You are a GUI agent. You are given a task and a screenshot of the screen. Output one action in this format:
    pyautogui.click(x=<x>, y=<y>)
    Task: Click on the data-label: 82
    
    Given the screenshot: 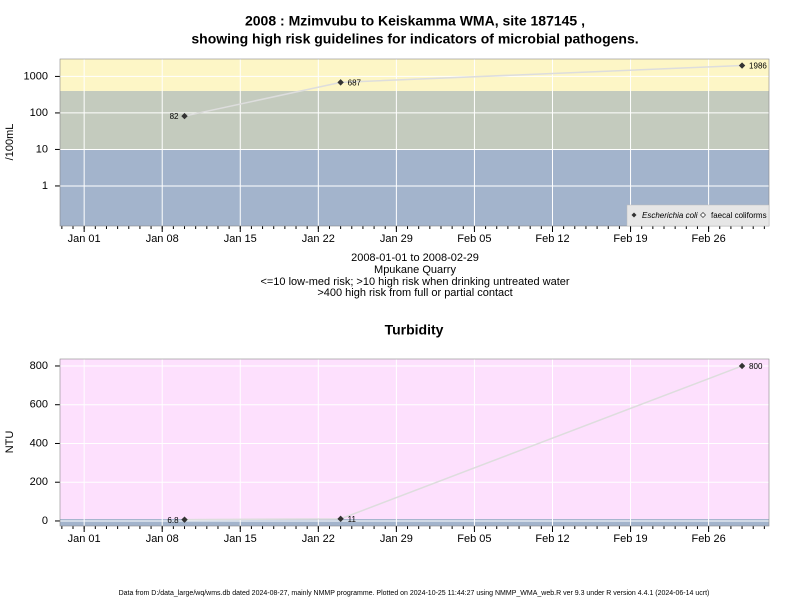 What is the action you would take?
    pyautogui.click(x=174, y=116)
    